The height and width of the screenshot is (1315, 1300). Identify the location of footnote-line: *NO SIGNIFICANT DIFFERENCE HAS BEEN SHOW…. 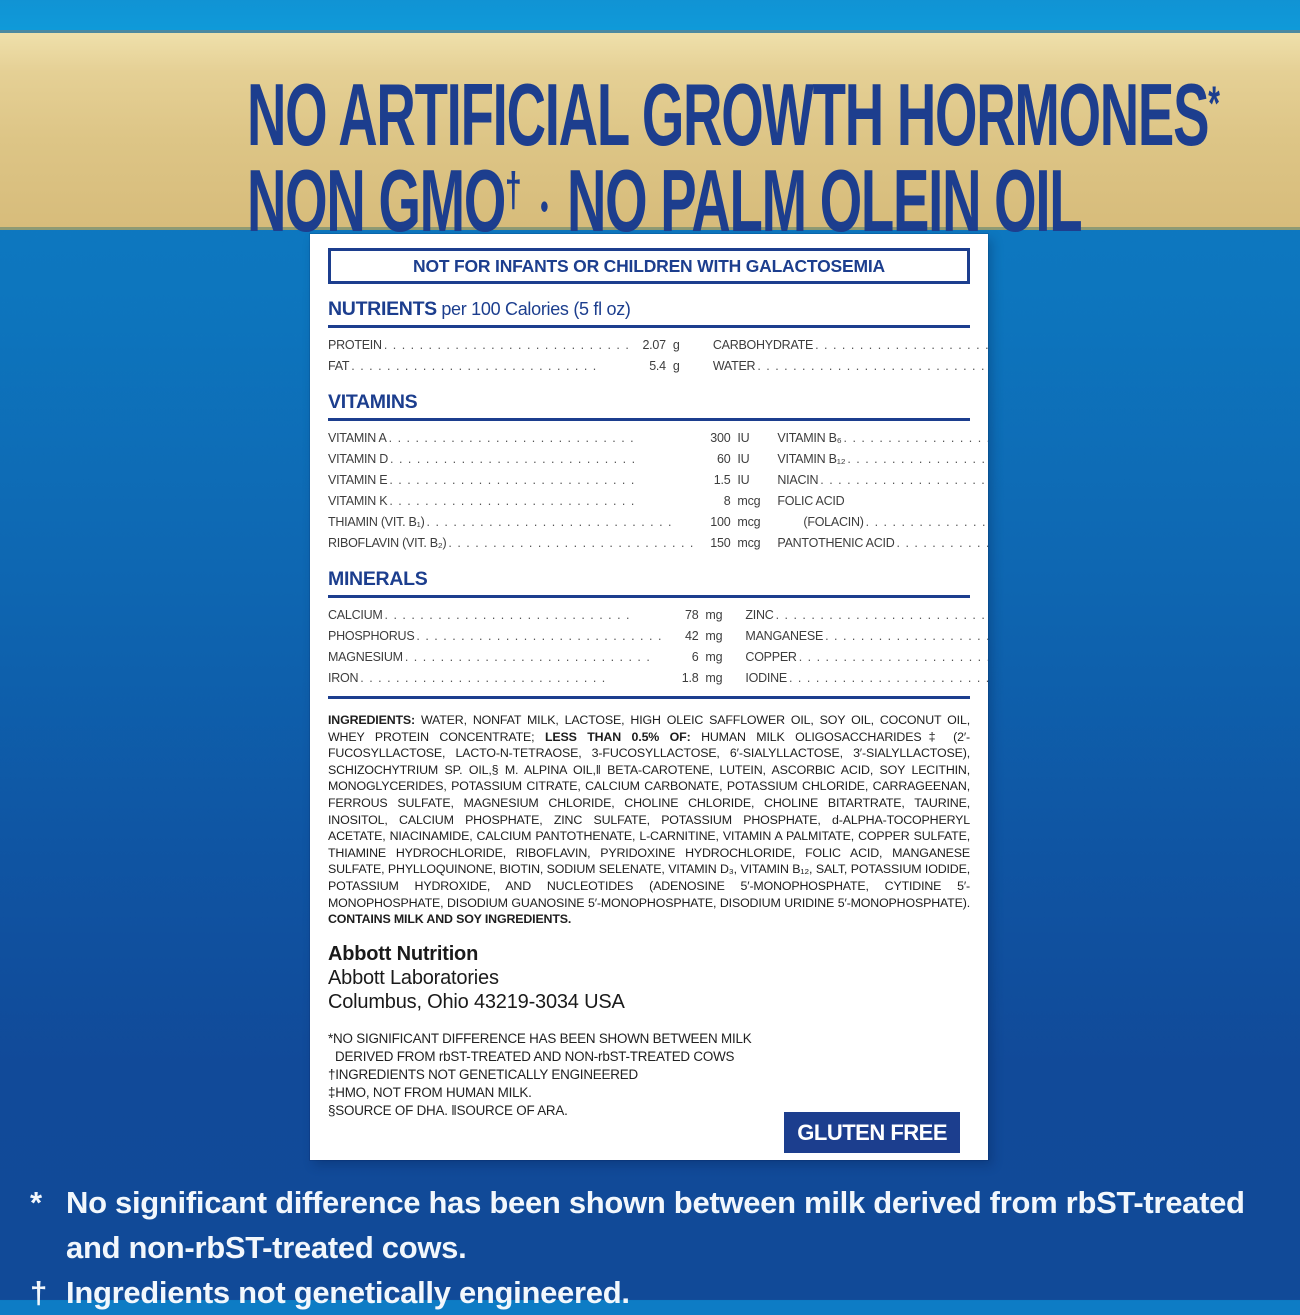
(540, 1038).